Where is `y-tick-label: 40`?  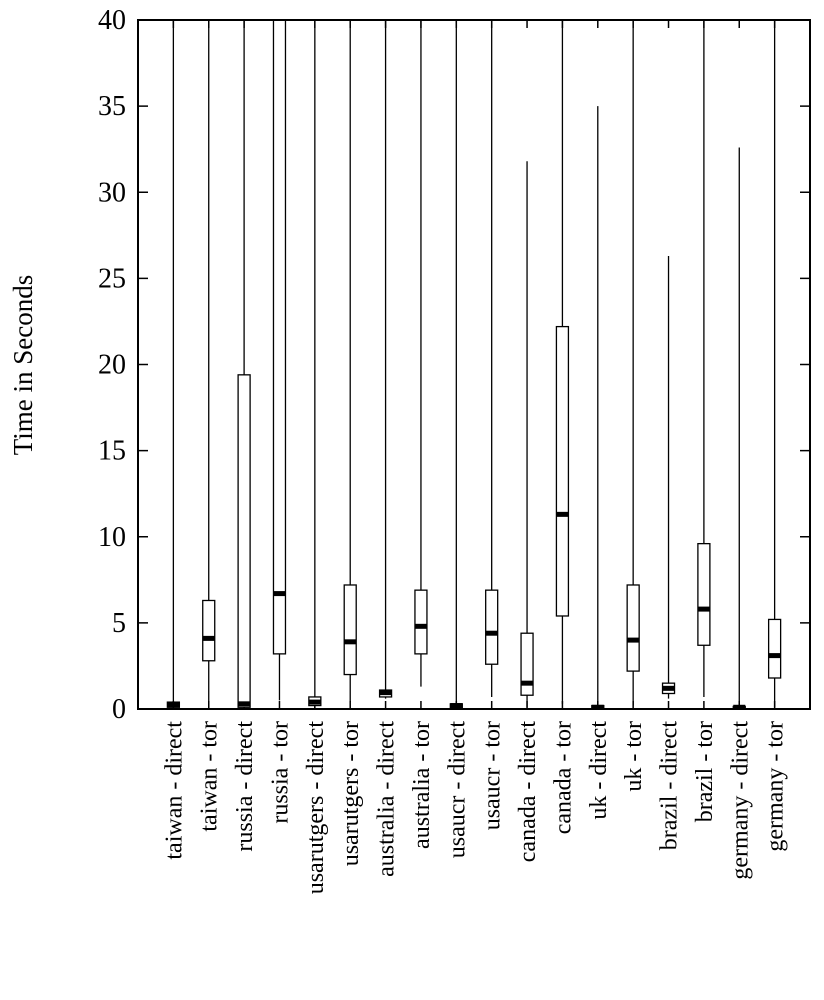 y-tick-label: 40 is located at coordinates (112, 20).